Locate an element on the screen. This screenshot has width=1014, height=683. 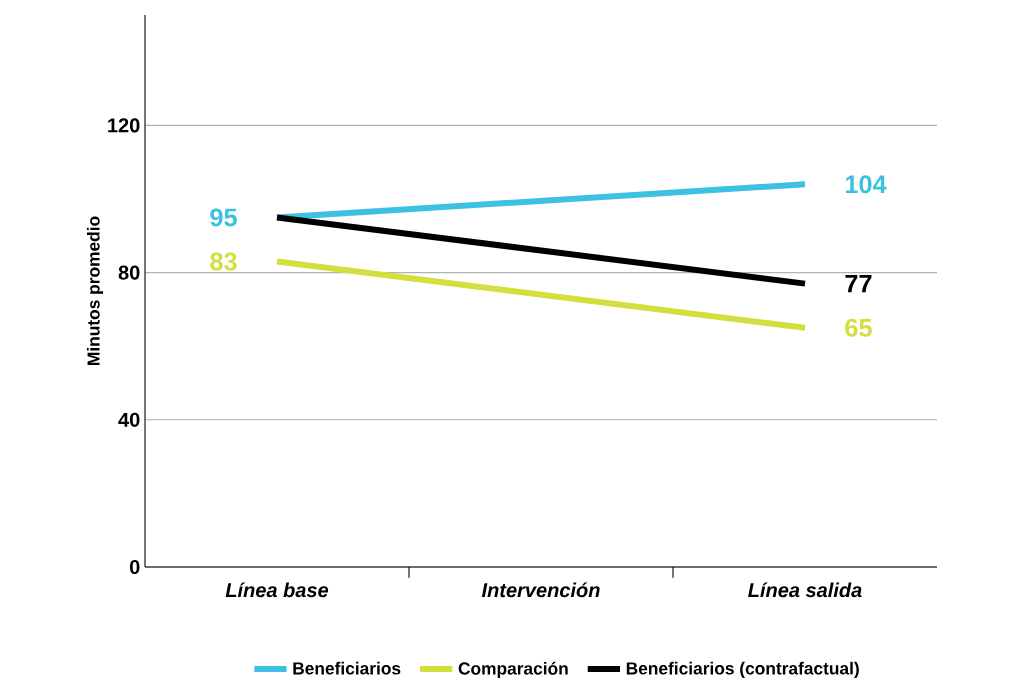
data-label: 104 is located at coordinates (866, 184).